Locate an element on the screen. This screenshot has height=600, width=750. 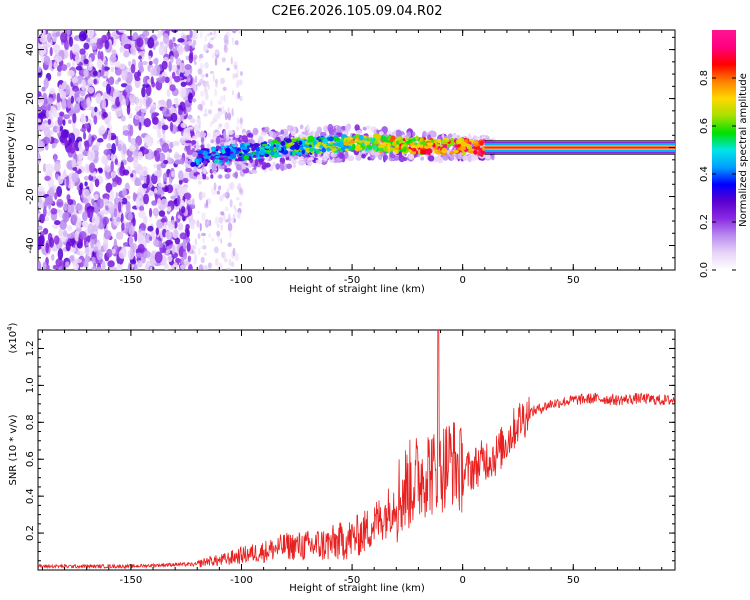
colorbar-tick-label: 0.8 is located at coordinates (704, 78).